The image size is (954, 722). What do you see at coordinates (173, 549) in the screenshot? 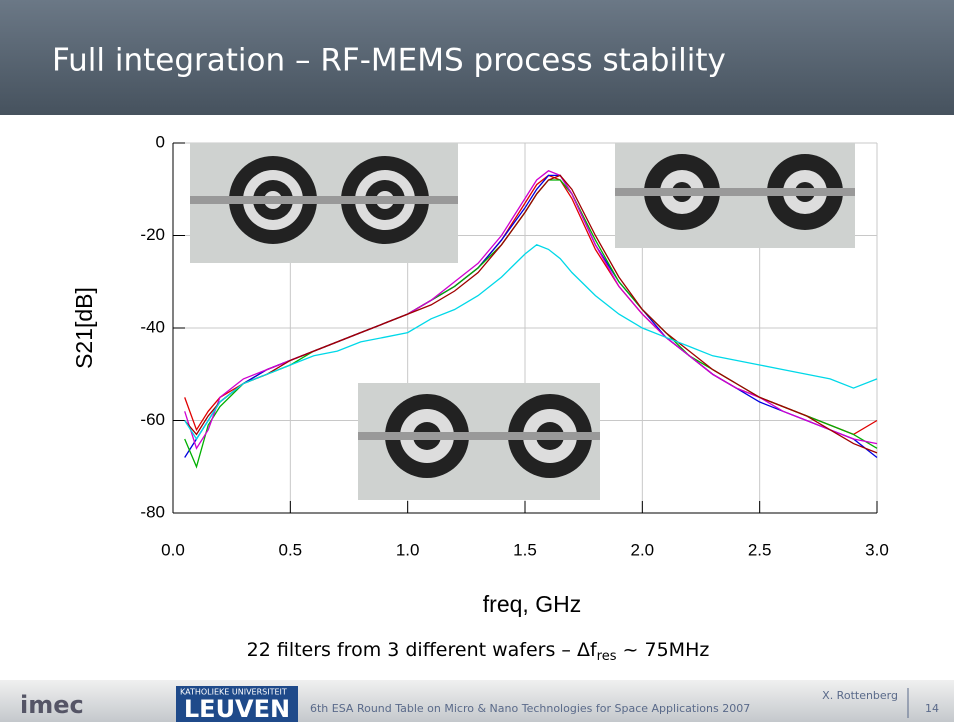
I see `x-tick-label: 0.0` at bounding box center [173, 549].